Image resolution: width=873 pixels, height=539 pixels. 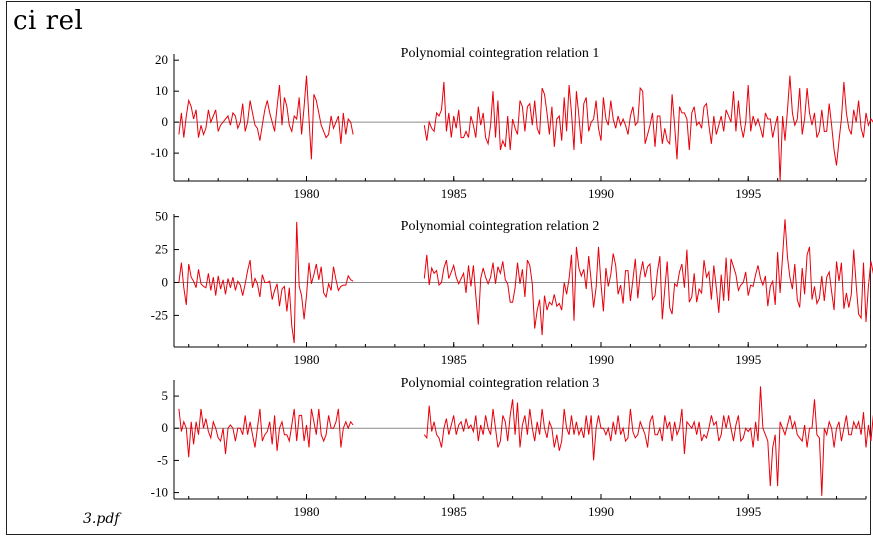 I want to click on x-tick-label-3: 1985, so click(x=454, y=511).